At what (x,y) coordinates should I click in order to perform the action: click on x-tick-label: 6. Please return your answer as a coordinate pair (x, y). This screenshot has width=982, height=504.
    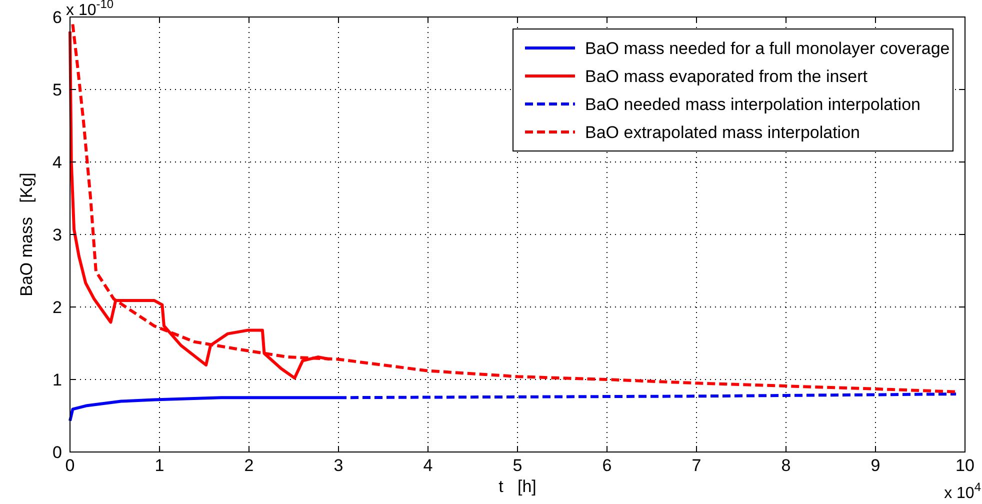
    Looking at the image, I should click on (607, 465).